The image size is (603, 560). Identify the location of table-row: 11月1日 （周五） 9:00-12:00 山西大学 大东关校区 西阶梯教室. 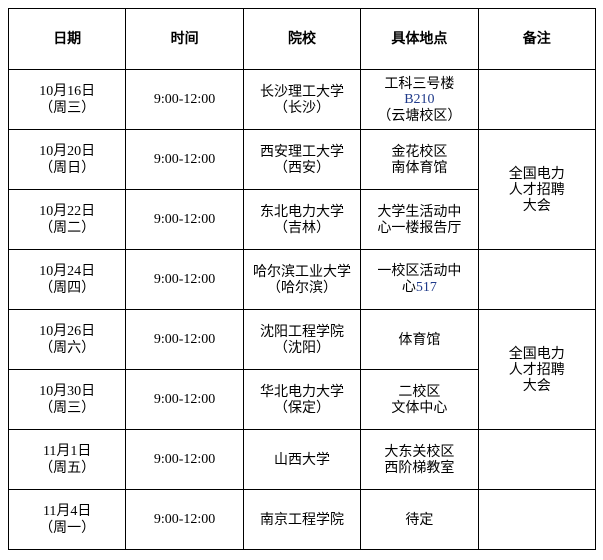
(302, 459).